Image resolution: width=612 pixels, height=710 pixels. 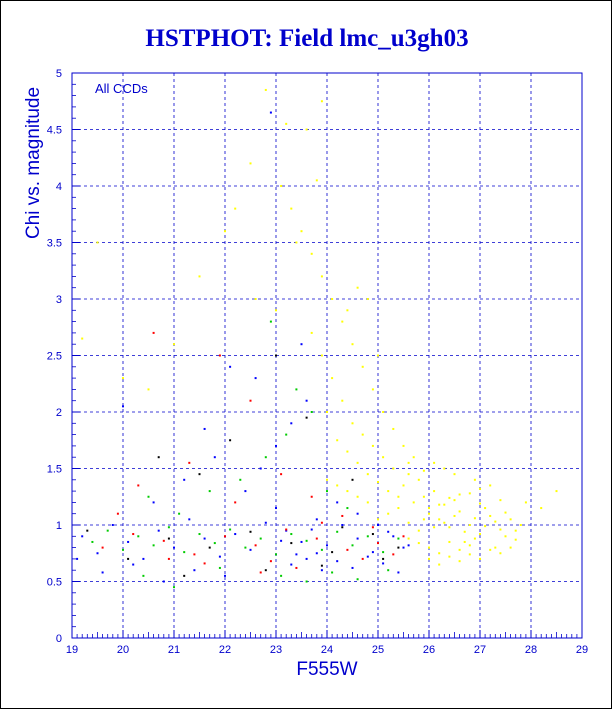 I want to click on x-tick-label: 25, so click(x=378, y=650).